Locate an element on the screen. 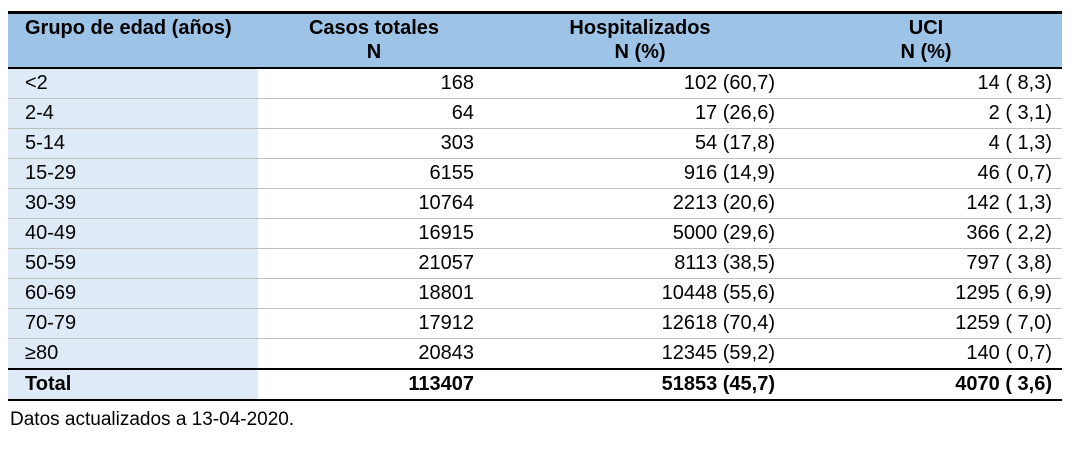  cell-age-group: 50-59 is located at coordinates (133, 263).